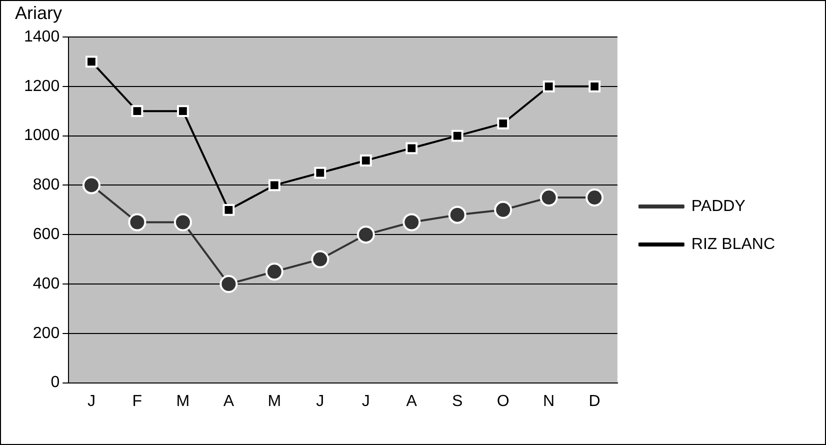  Describe the element at coordinates (733, 244) in the screenshot. I see `legend-label: RIZ BLANC` at that location.